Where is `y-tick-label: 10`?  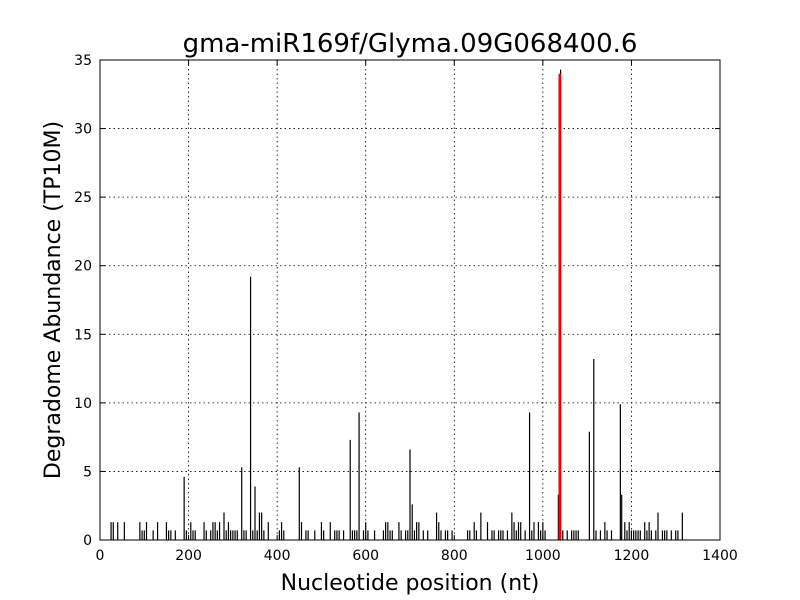
y-tick-label: 10 is located at coordinates (83, 404).